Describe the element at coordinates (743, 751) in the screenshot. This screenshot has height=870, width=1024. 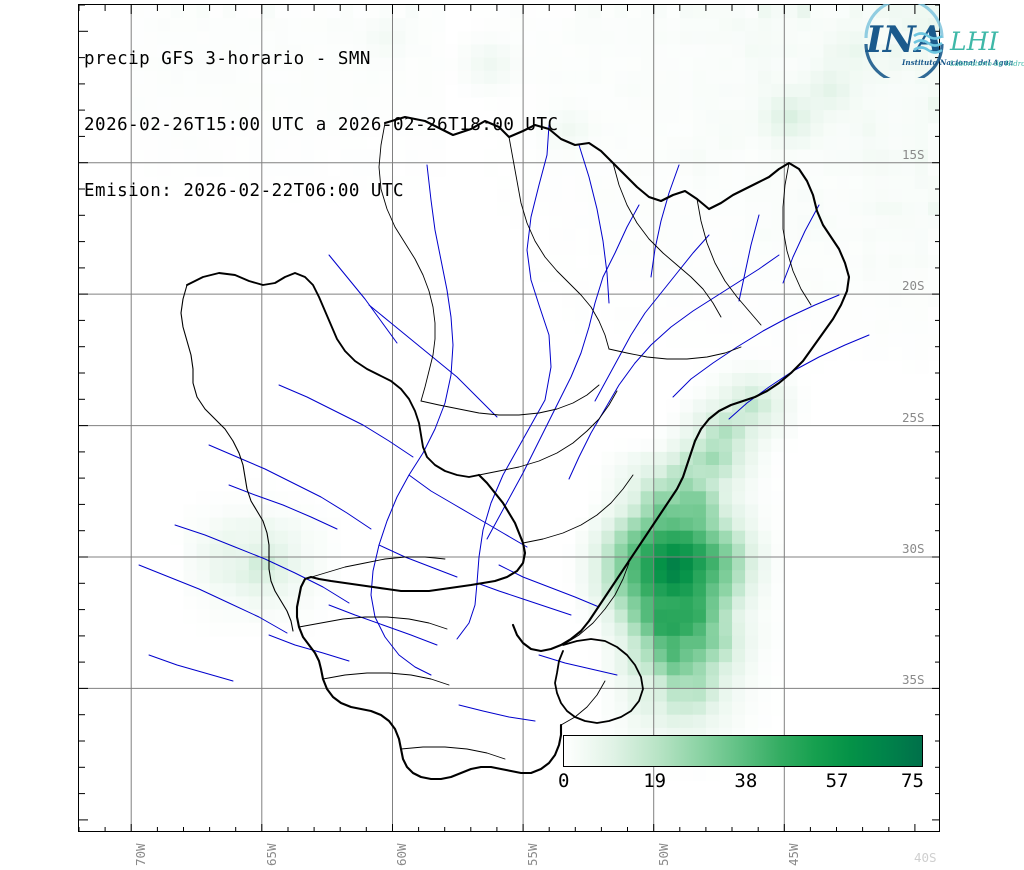
I see `colorbar` at that location.